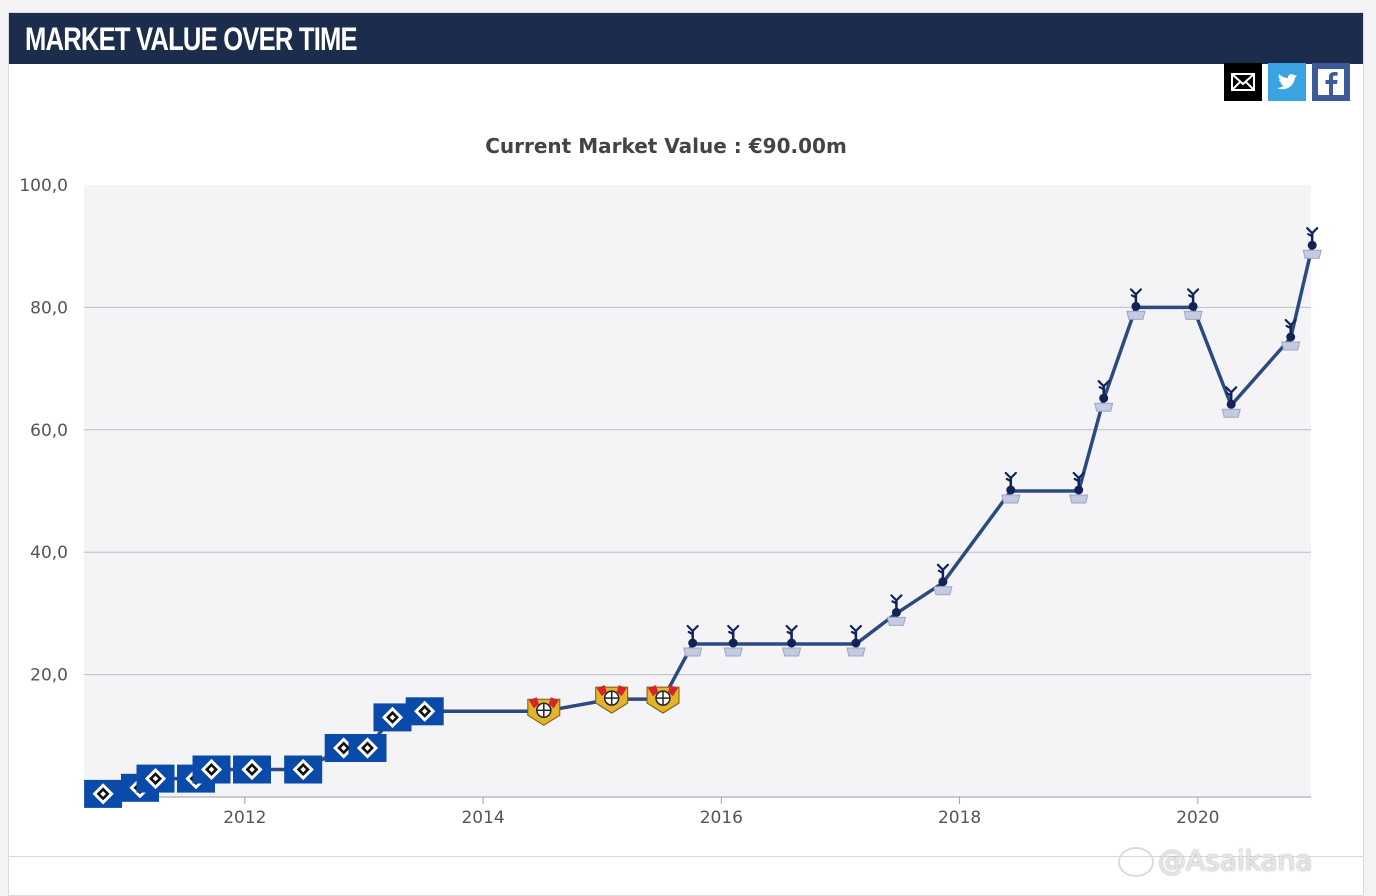  I want to click on y-tick-label: 40,0, so click(49, 553).